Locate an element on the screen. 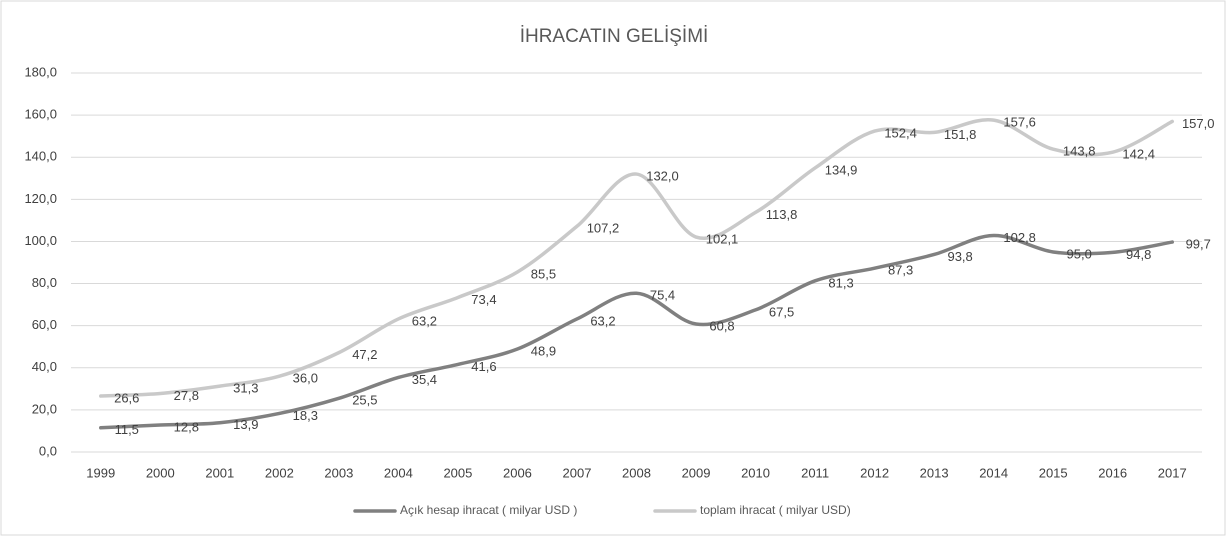 The width and height of the screenshot is (1227, 537). data-label: 107,2 is located at coordinates (603, 228).